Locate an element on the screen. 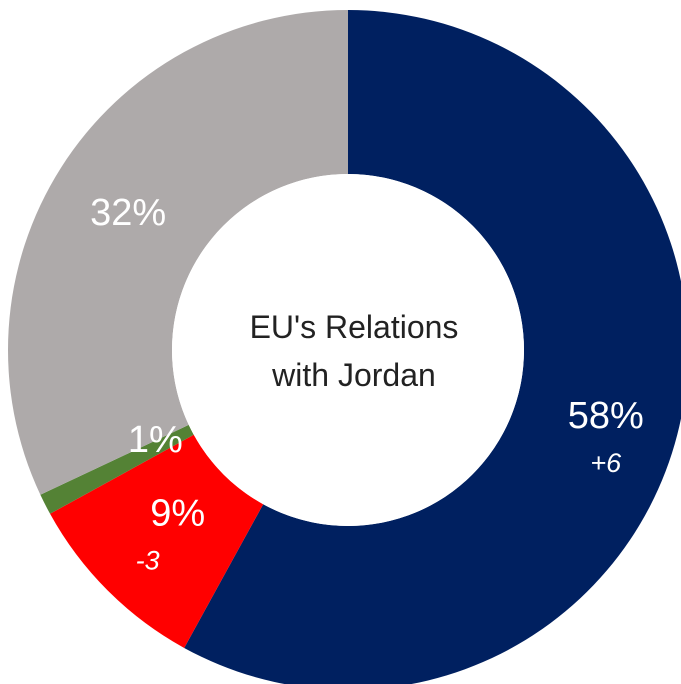  slice-value-label-1: 58% is located at coordinates (606, 416).